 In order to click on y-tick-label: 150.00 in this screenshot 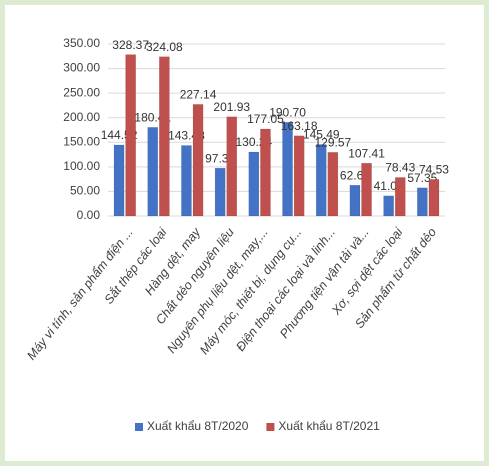, I will do `click(81, 141)`.